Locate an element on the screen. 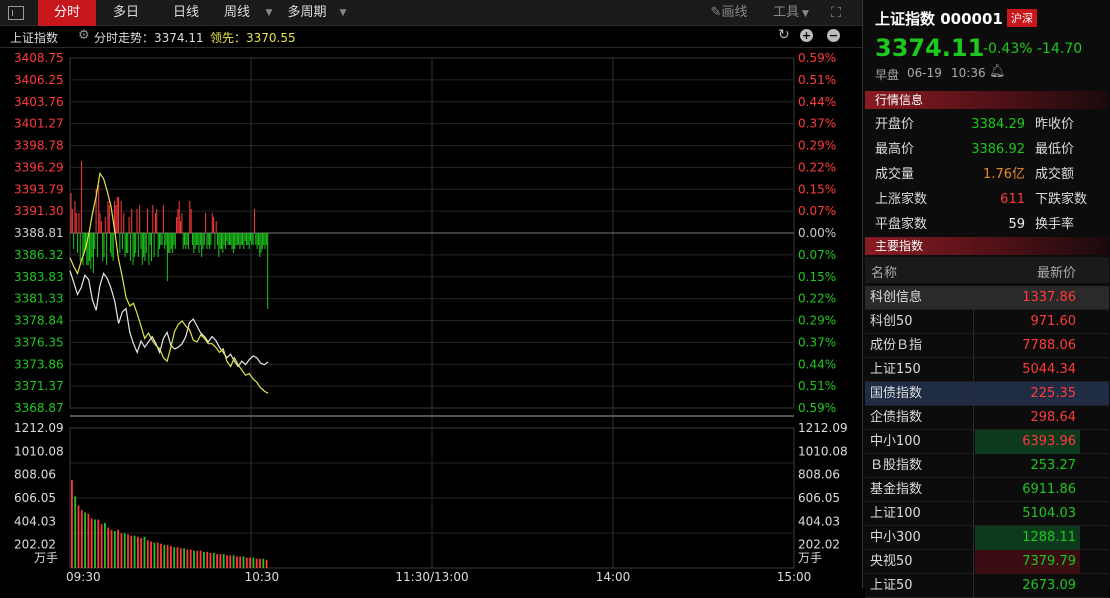 This screenshot has height=598, width=1110. index-row: 科创信息 1337.86 is located at coordinates (987, 298).